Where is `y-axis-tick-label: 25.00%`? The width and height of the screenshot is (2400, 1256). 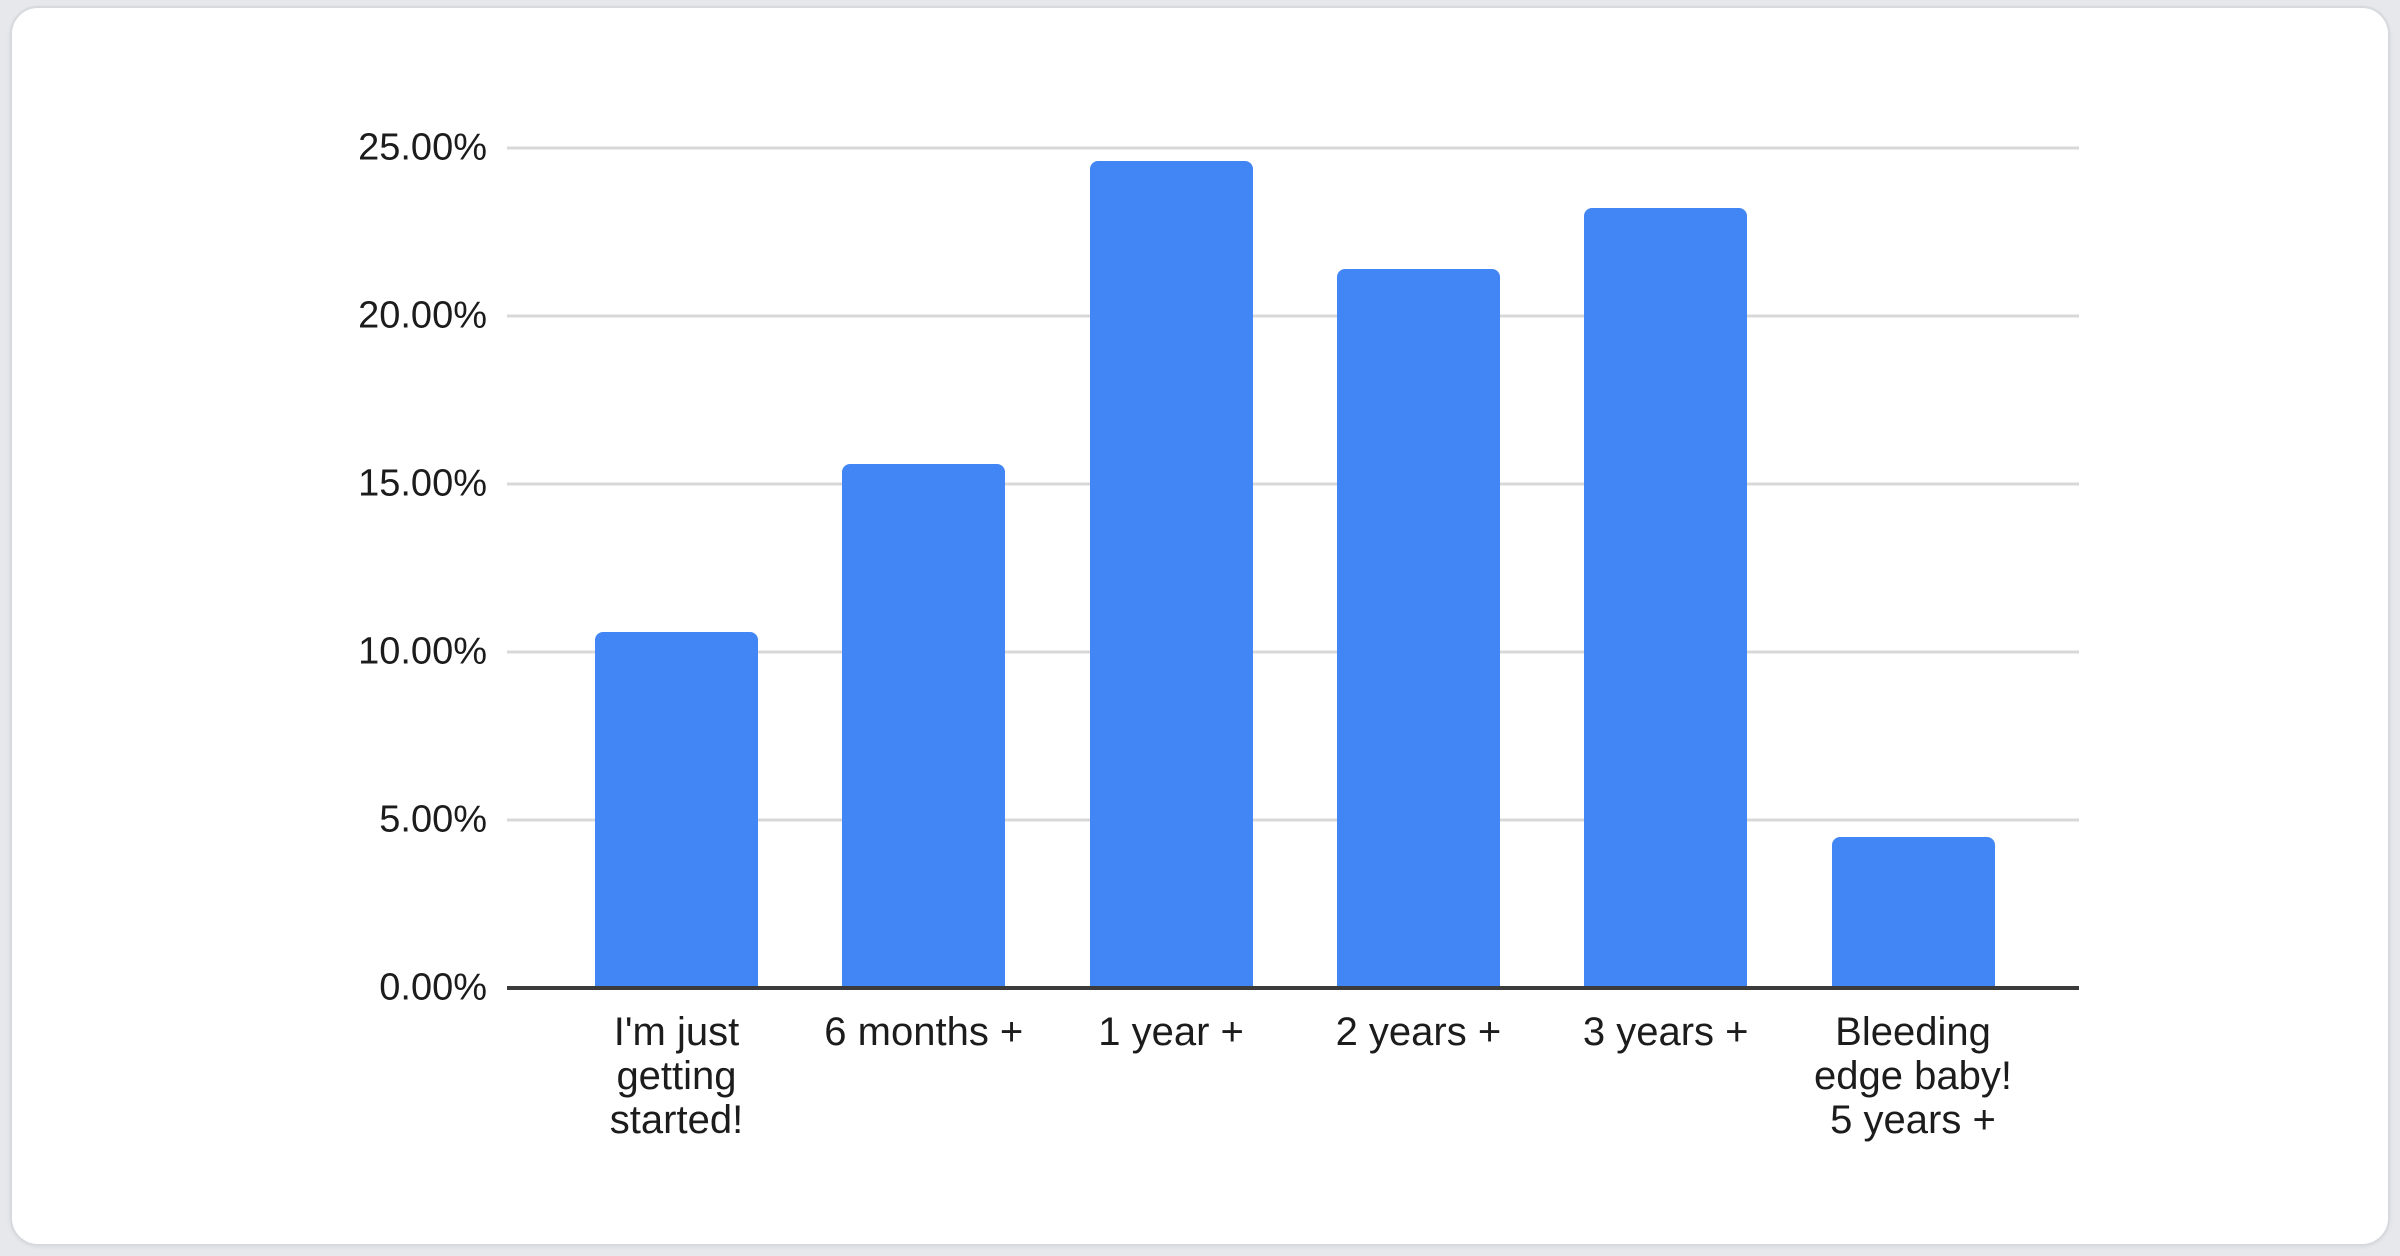
y-axis-tick-label: 25.00% is located at coordinates (422, 147).